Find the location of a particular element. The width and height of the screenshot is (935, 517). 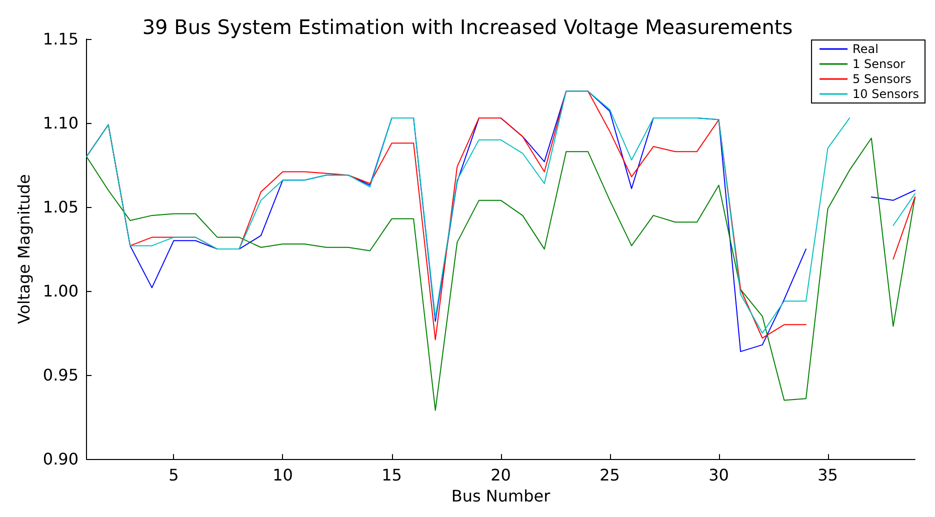

x-tick-label: 35 is located at coordinates (828, 475).